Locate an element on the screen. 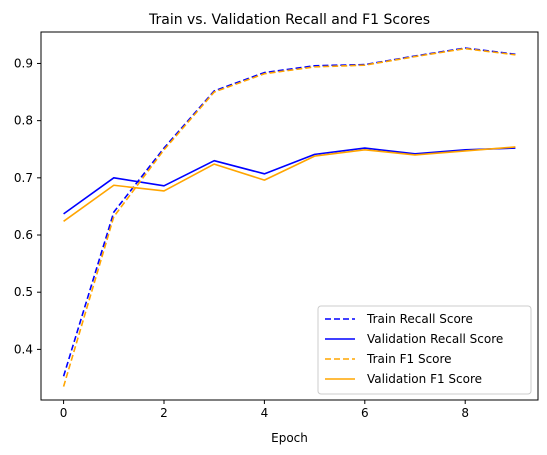 Image resolution: width=547 pixels, height=455 pixels. series-line-validation-f1-score is located at coordinates (289, 184).